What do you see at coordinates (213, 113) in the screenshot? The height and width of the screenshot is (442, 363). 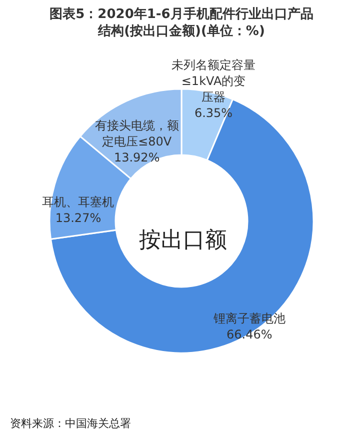 I see `data-label: 6.35%` at bounding box center [213, 113].